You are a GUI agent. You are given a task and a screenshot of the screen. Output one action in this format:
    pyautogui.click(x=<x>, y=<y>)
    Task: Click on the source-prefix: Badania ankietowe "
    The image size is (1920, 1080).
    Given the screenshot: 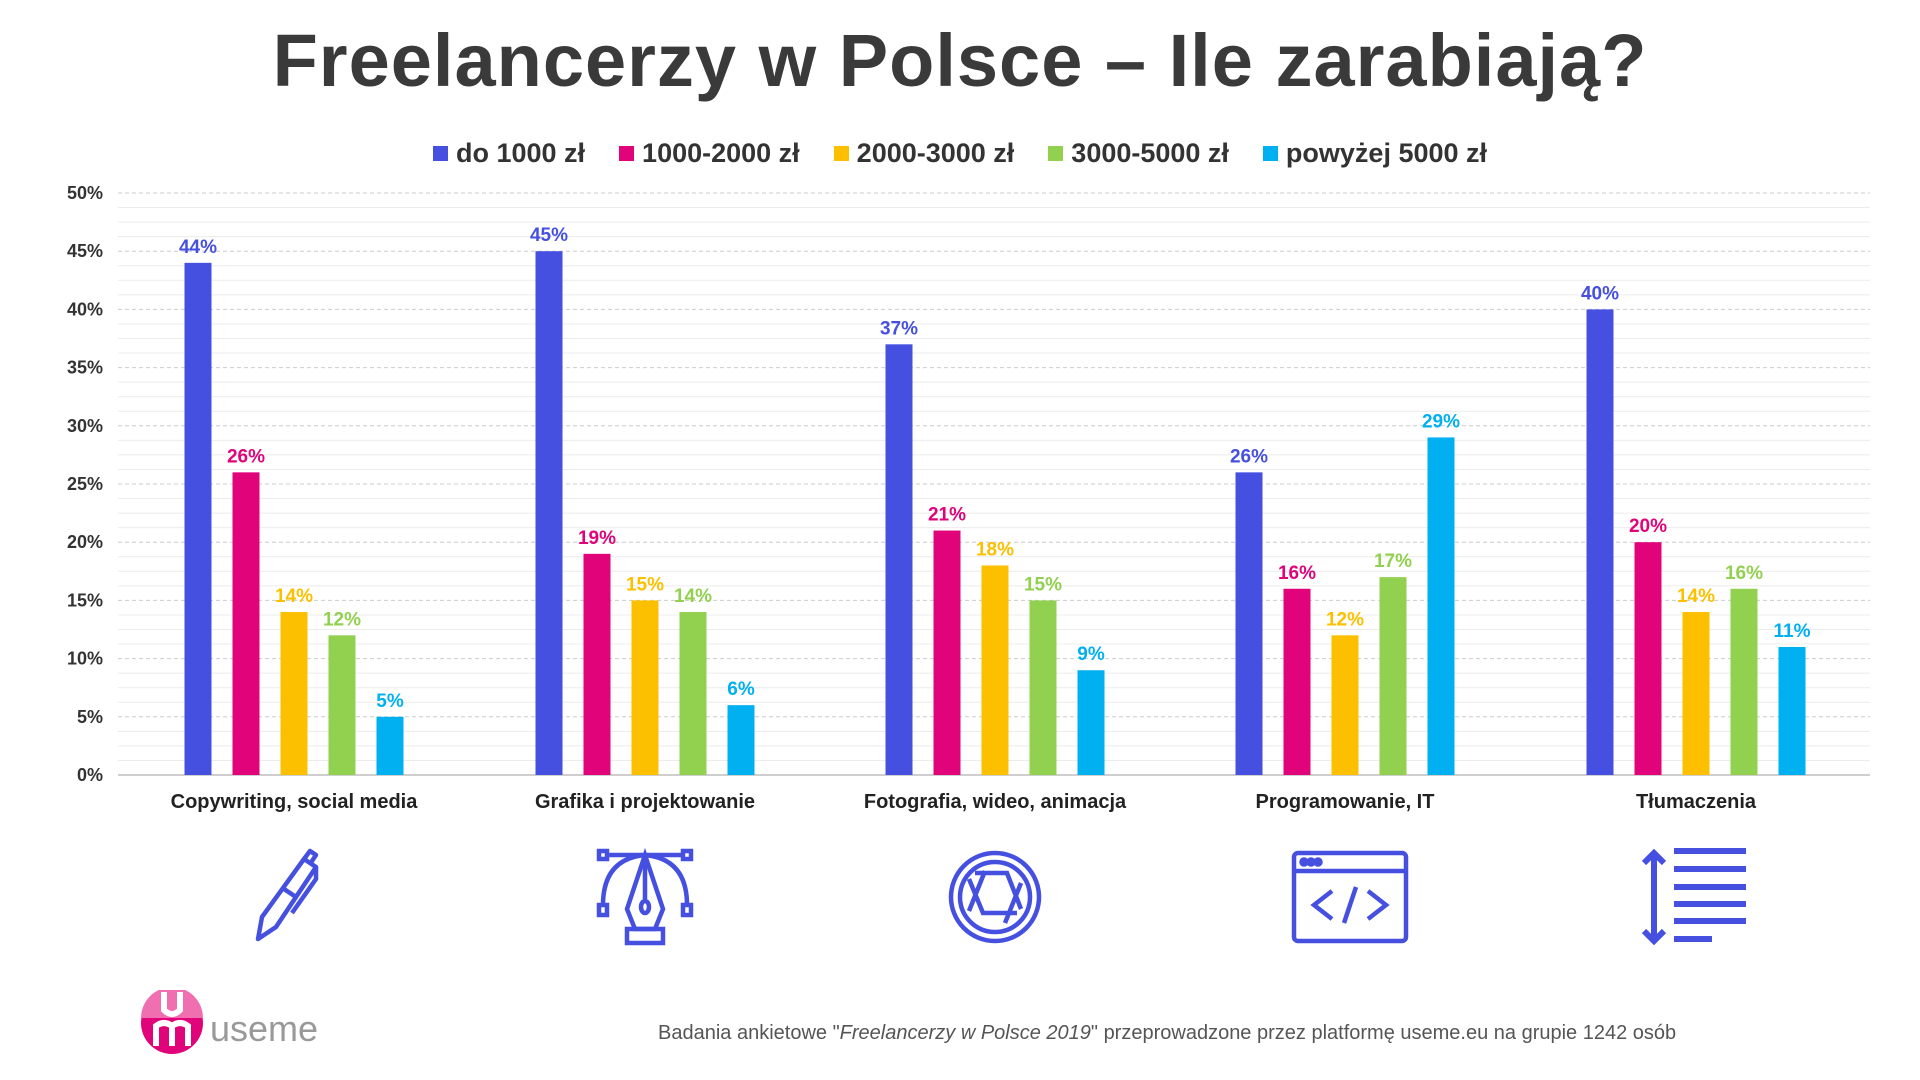 What is the action you would take?
    pyautogui.click(x=749, y=1033)
    